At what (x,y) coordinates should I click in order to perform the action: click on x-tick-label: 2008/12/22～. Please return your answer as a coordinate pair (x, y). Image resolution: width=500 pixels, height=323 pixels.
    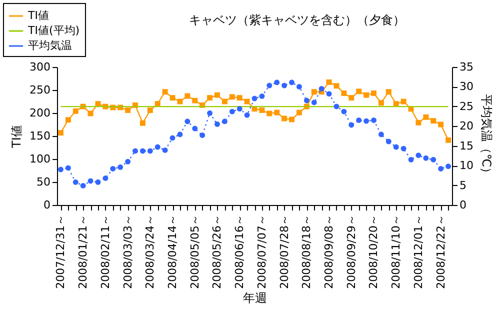
    Looking at the image, I should click on (441, 251).